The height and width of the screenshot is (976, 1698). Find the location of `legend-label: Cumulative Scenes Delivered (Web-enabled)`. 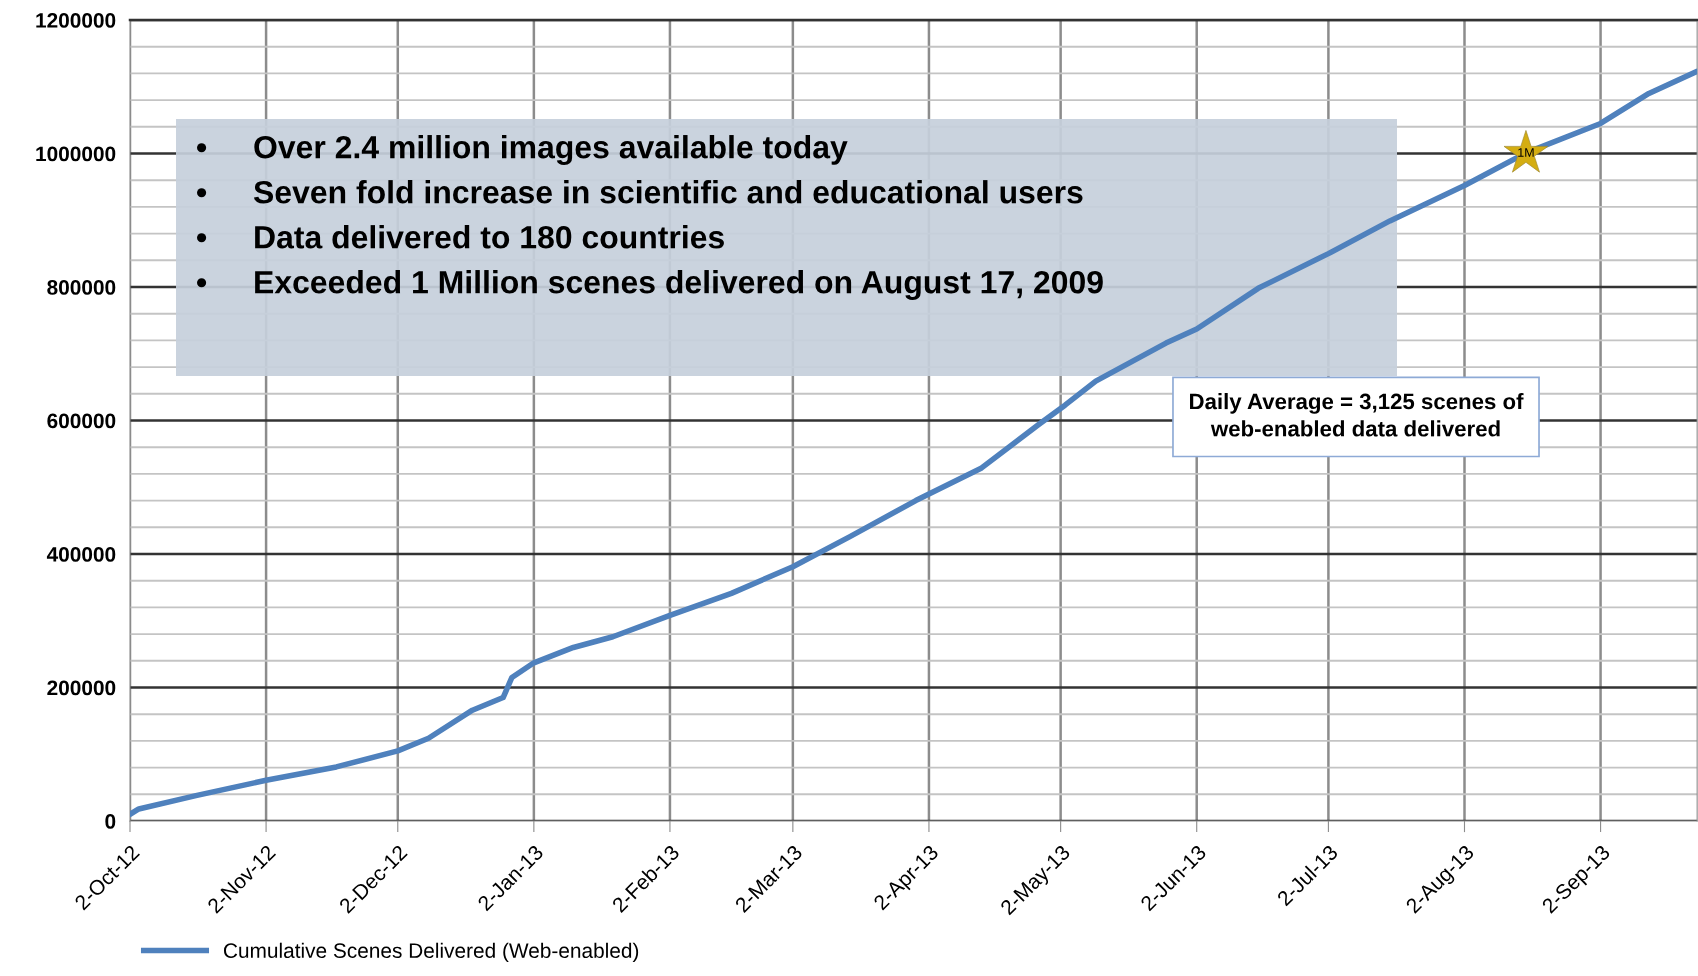

legend-label: Cumulative Scenes Delivered (Web-enabled) is located at coordinates (431, 952).